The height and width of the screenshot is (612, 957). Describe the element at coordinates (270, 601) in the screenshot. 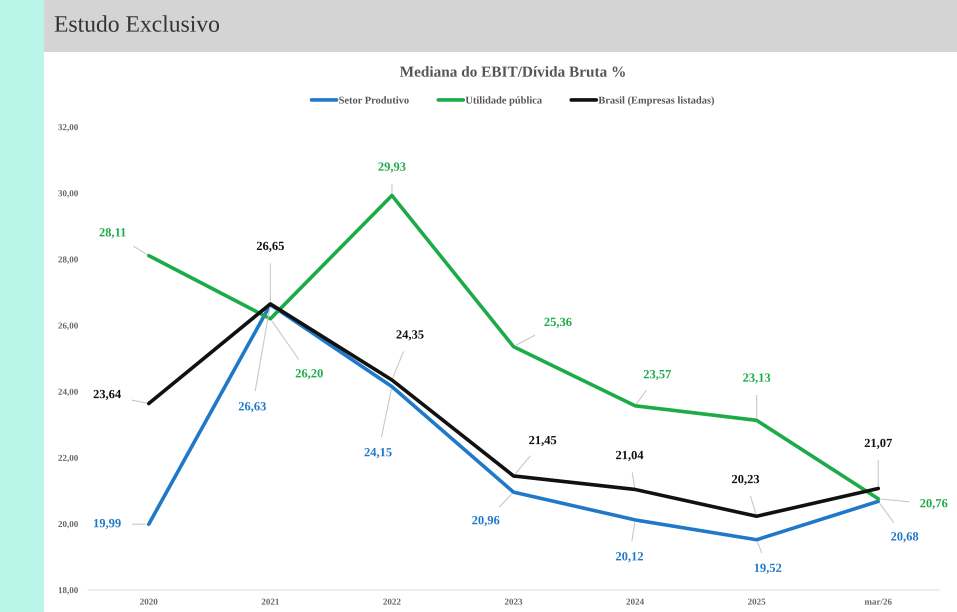

I see `x-tick-label: 2021` at that location.